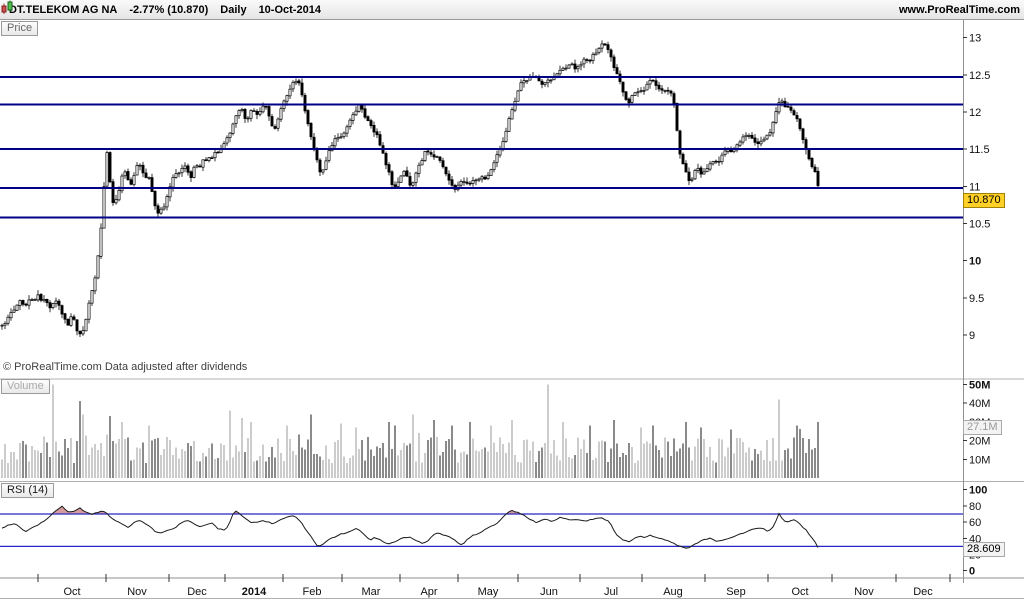  I want to click on svg-text: 13, so click(975, 39).